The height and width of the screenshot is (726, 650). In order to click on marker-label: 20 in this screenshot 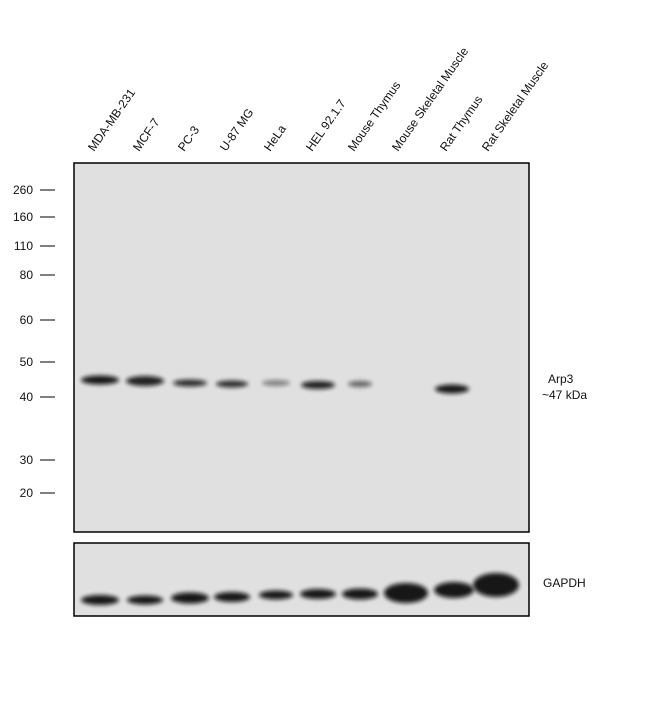, I will do `click(27, 493)`.